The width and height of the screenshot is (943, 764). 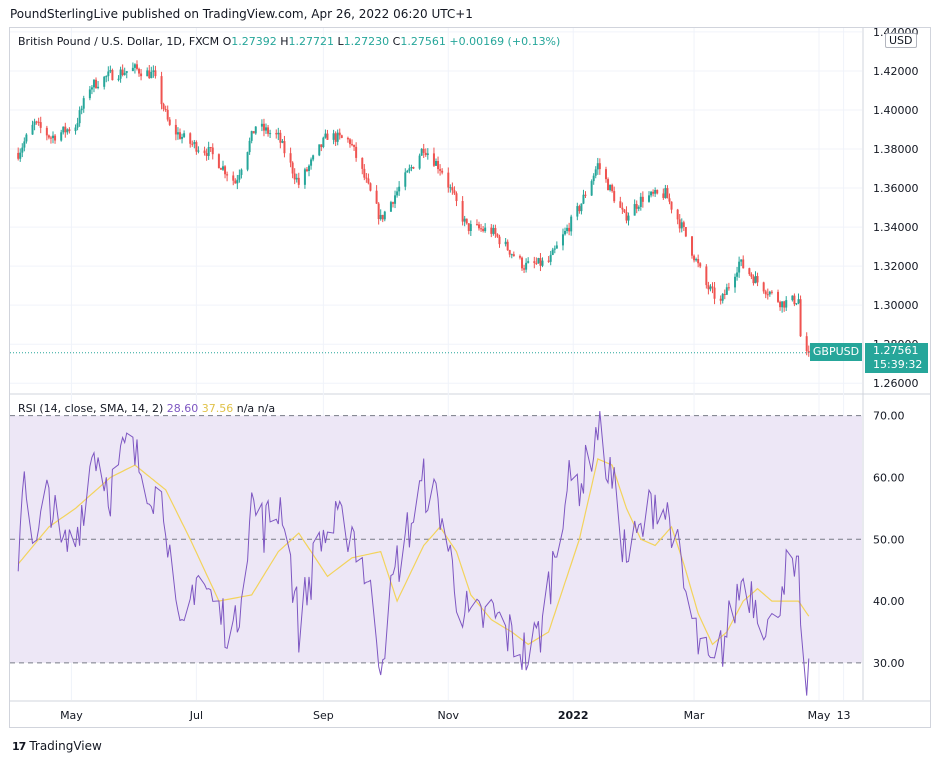 What do you see at coordinates (284, 41) in the screenshot?
I see `high-label: H` at bounding box center [284, 41].